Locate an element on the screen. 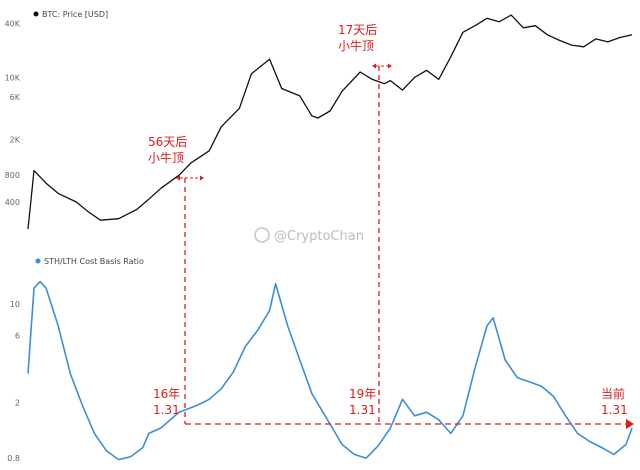 This screenshot has width=640, height=470. price-legend-dot is located at coordinates (36, 14).